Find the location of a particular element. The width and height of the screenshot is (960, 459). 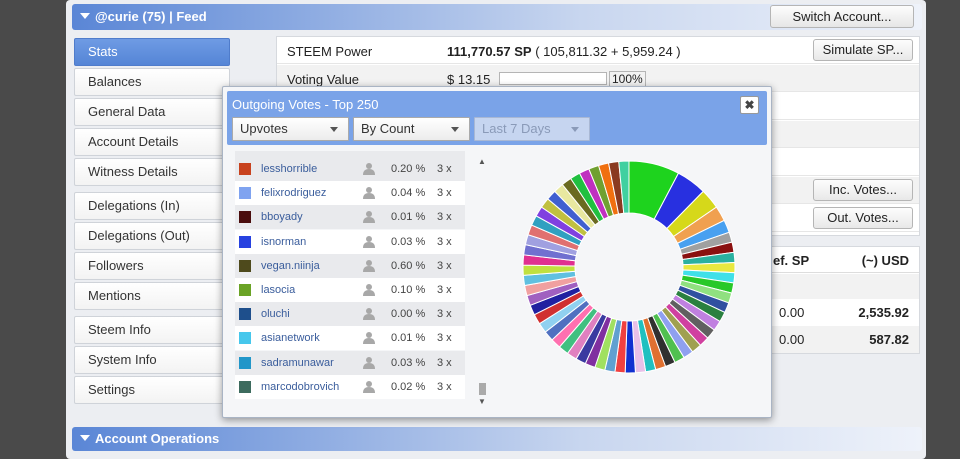

list-item: felixrodriguez 0.04 % 3 x is located at coordinates (350, 193).